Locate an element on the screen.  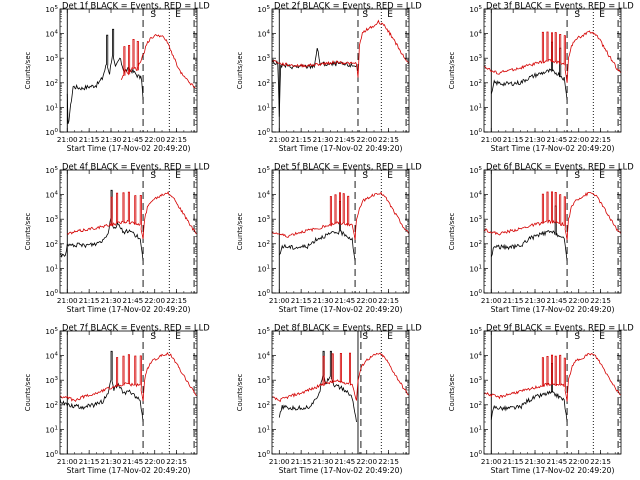
panel-title: Det 6f BLACK = Events, RED = LLD is located at coordinates (560, 167).